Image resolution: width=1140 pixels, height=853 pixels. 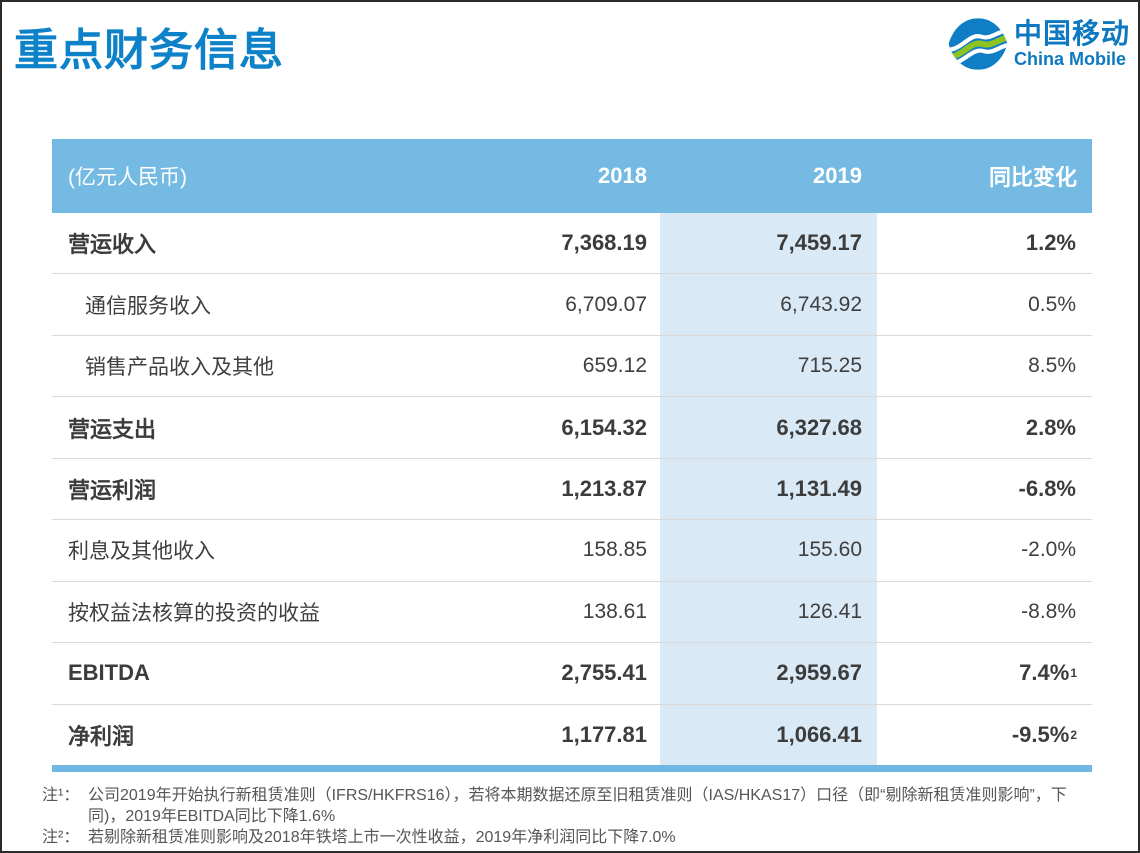 I want to click on row-value-2018: 7,368.19, so click(x=604, y=243).